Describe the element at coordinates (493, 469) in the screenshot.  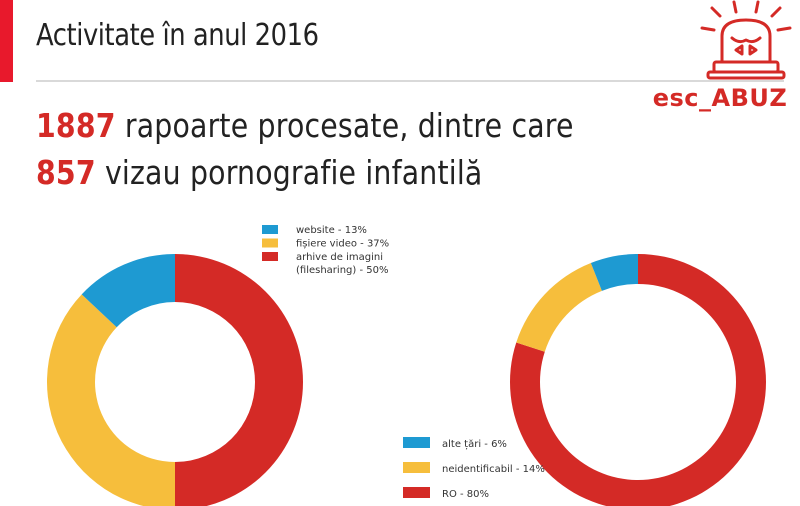
I see `chart-2-legend-label-2: neidentificabil - 14%` at that location.